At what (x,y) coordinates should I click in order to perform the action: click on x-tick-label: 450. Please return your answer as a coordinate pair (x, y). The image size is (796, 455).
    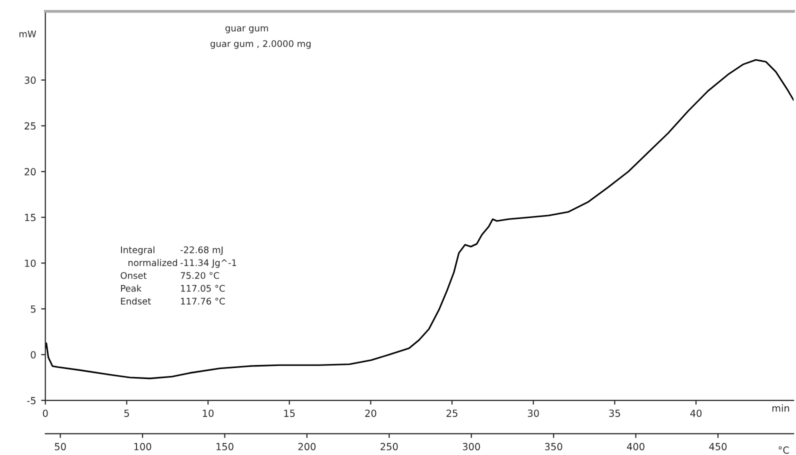
    Looking at the image, I should click on (718, 446).